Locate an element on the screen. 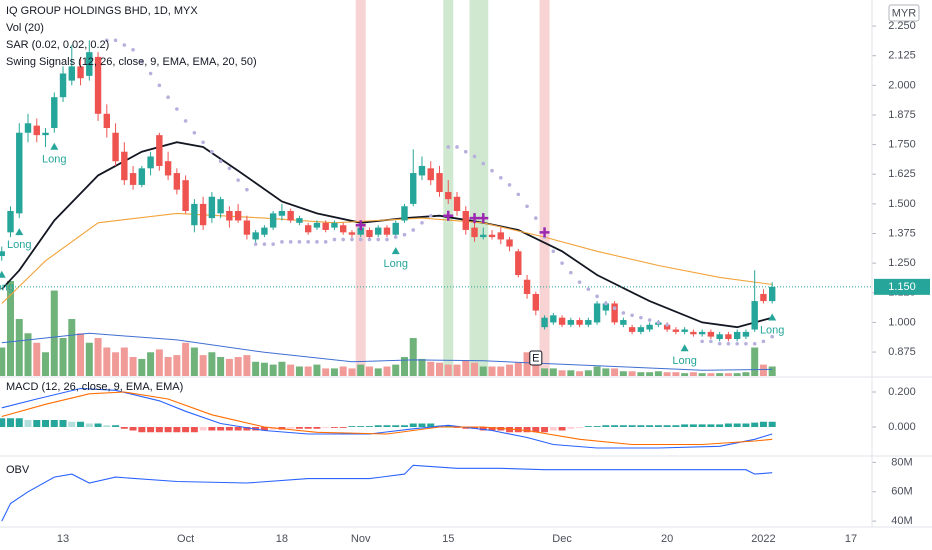  y-tick-label: 1.375 is located at coordinates (902, 233).